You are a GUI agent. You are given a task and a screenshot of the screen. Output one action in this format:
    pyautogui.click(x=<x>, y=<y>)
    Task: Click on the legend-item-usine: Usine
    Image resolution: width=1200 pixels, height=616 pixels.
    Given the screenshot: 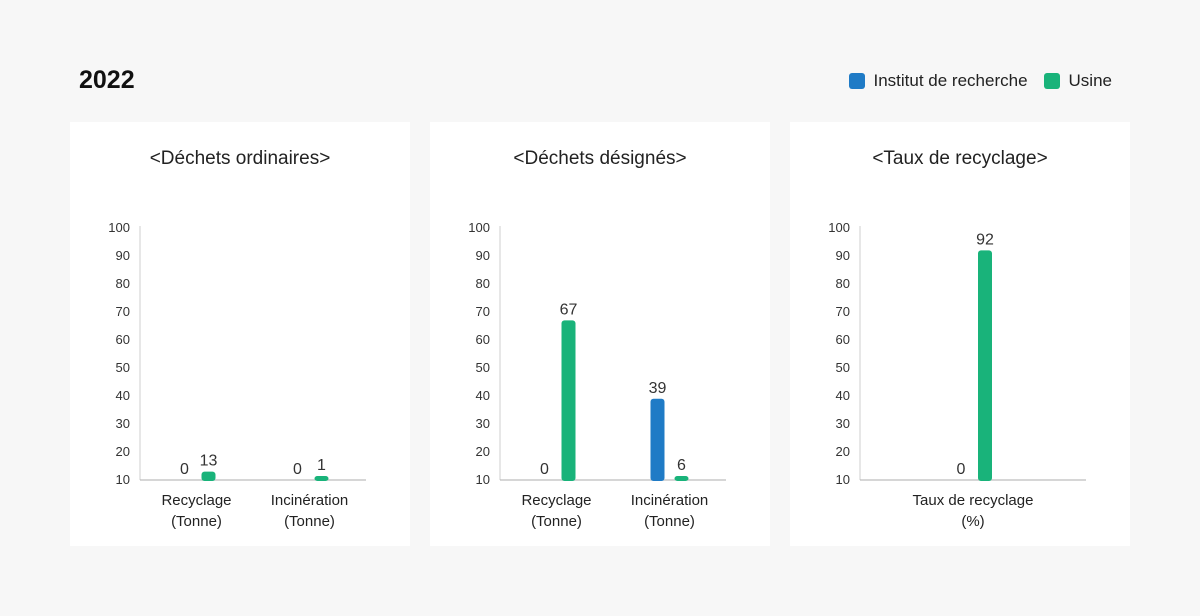 What is the action you would take?
    pyautogui.click(x=1077, y=81)
    